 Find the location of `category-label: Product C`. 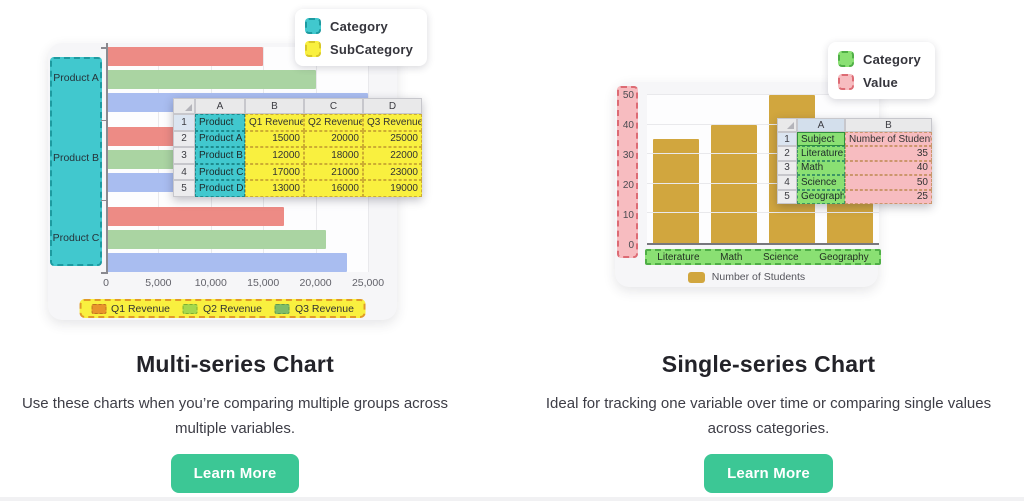

category-label: Product C is located at coordinates (76, 238).